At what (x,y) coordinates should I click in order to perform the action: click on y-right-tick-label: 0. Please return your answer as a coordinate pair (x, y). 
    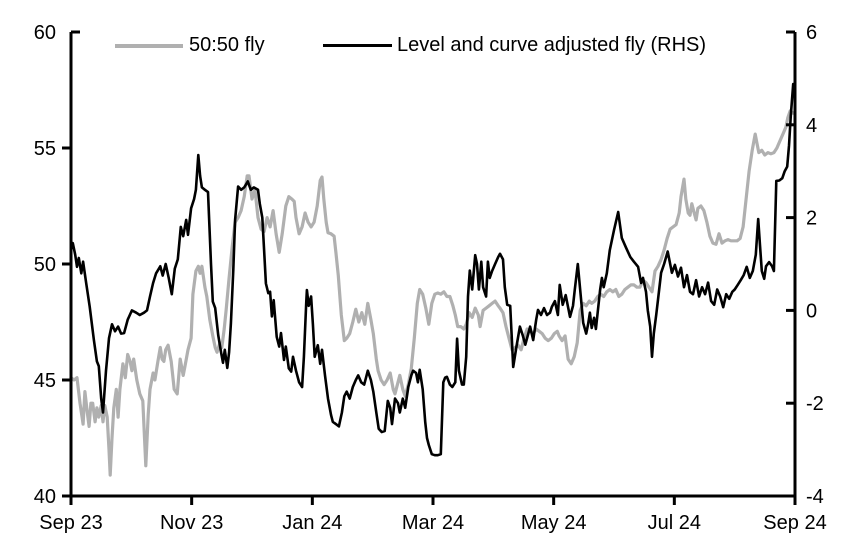
    Looking at the image, I should click on (811, 311).